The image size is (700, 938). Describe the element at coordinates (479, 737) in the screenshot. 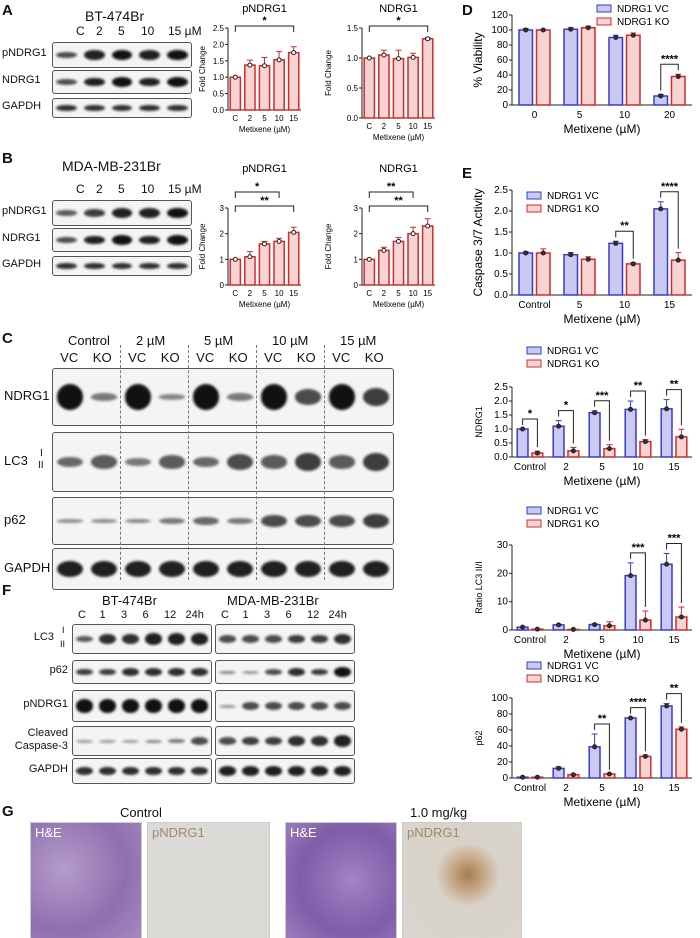

I see `y-axis-label: p62` at that location.